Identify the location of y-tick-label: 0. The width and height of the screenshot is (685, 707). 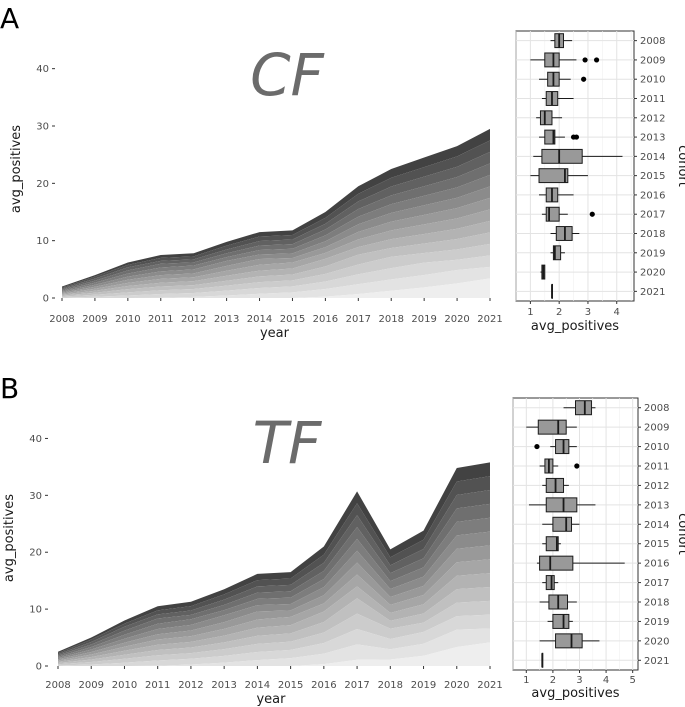
(46, 299).